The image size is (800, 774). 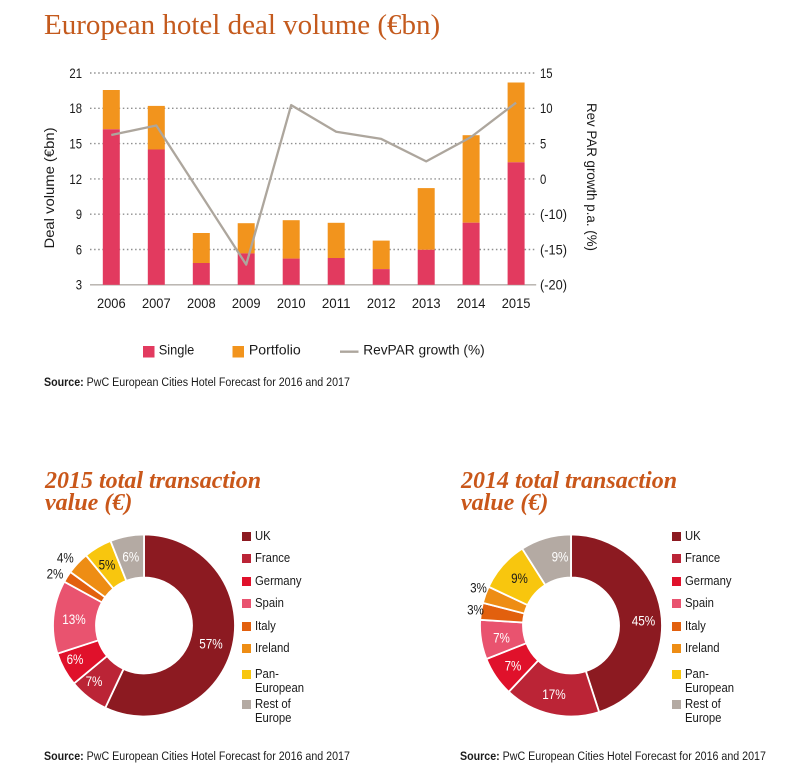 I want to click on svg-text: 2014, so click(x=471, y=303).